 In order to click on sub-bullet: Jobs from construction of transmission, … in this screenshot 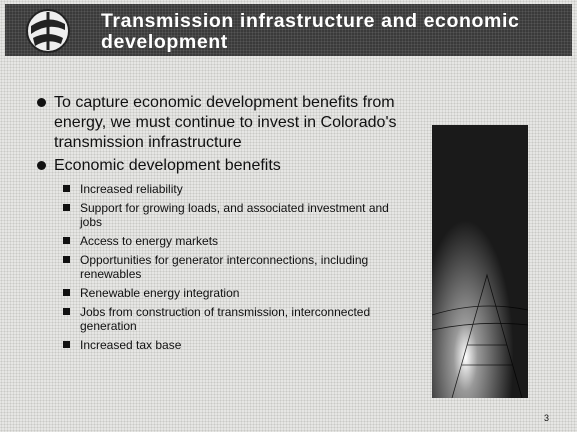, I will do `click(226, 319)`.